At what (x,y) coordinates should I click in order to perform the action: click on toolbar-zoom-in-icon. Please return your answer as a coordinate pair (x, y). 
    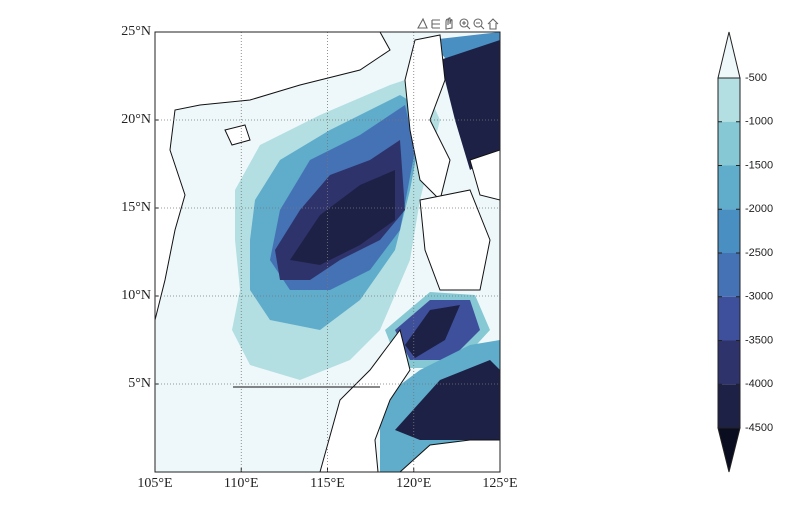
    Looking at the image, I should click on (465, 24).